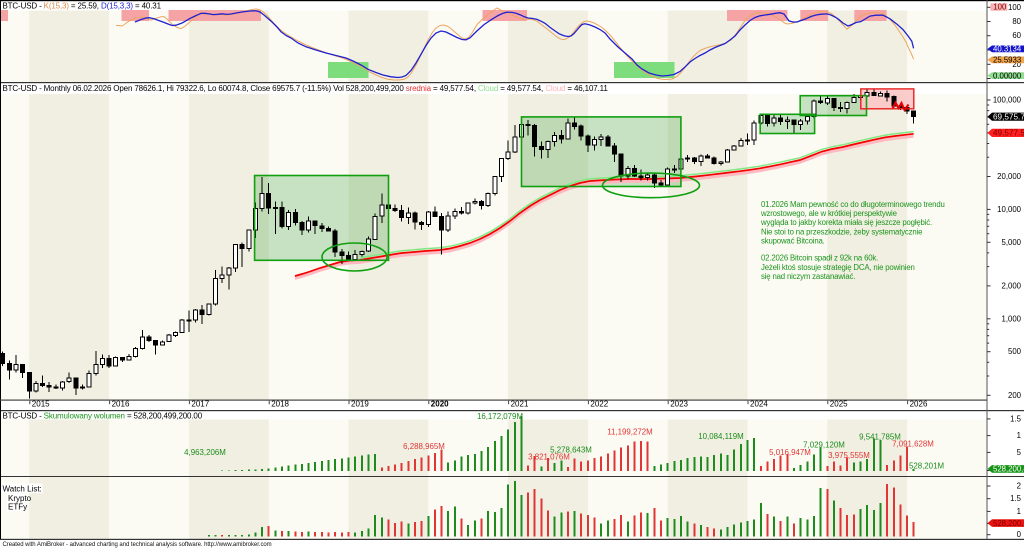 The height and width of the screenshot is (553, 1024). I want to click on svg-text: Watch List:, so click(22, 489).